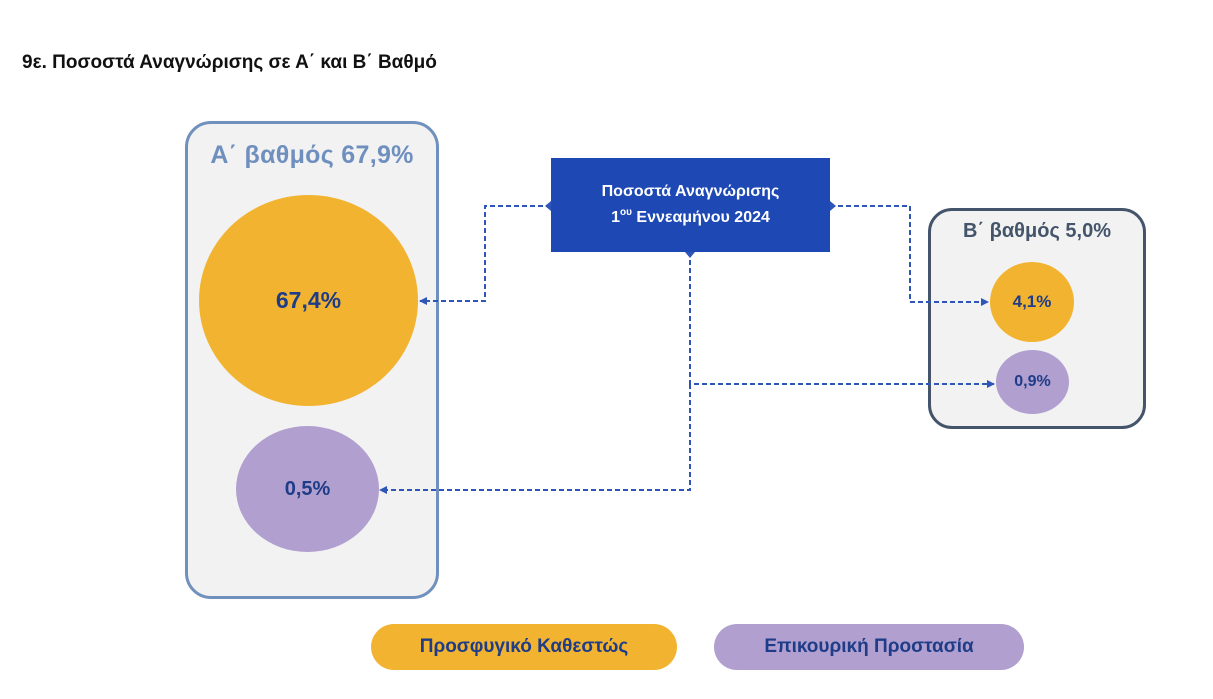 The image size is (1213, 699). I want to click on center-title-line1: Ποσοστά Αναγνώρισης, so click(690, 191).